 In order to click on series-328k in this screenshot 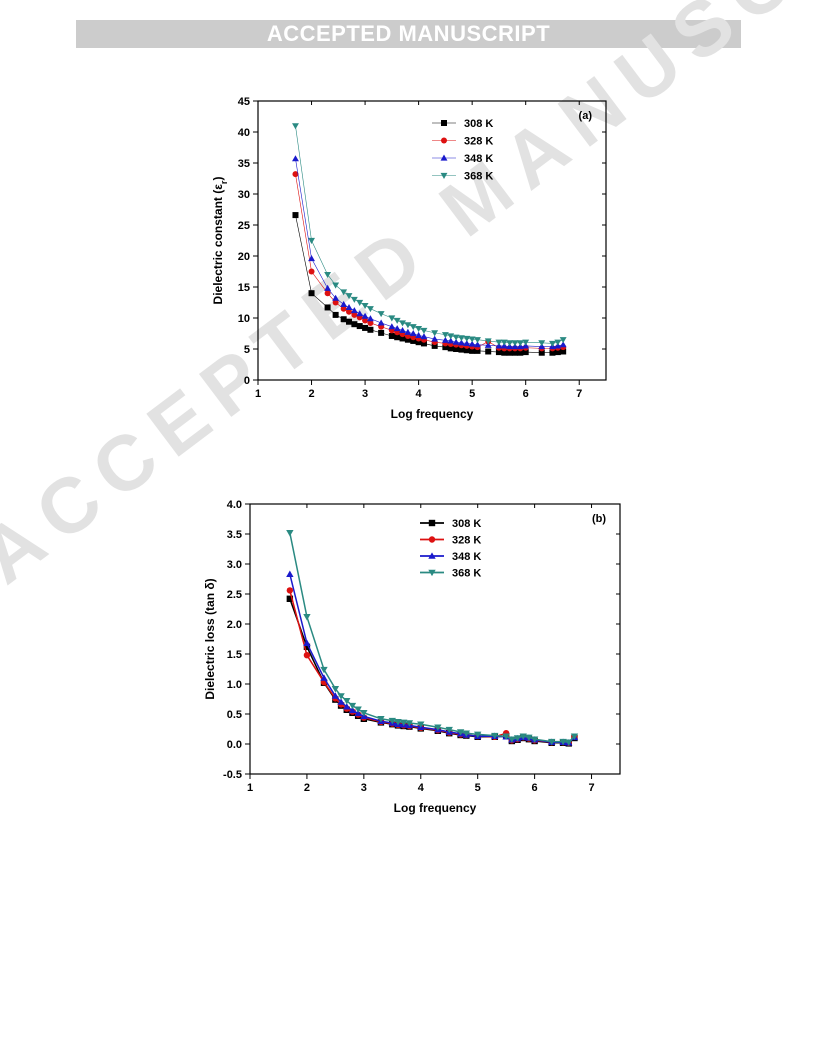, I will do `click(432, 666)`.